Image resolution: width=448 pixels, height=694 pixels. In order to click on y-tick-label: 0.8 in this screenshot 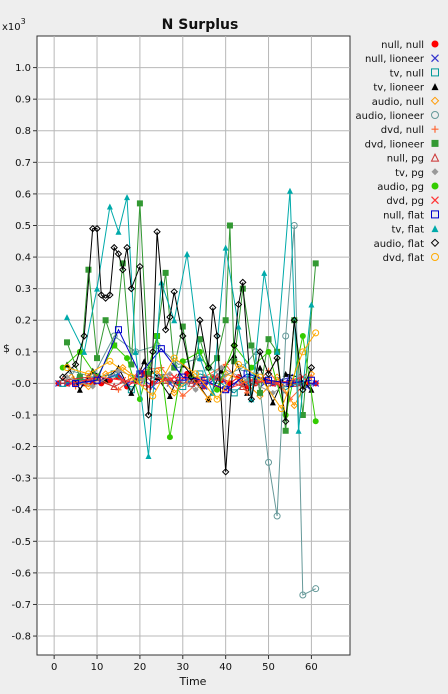, I will do `click(23, 131)`.